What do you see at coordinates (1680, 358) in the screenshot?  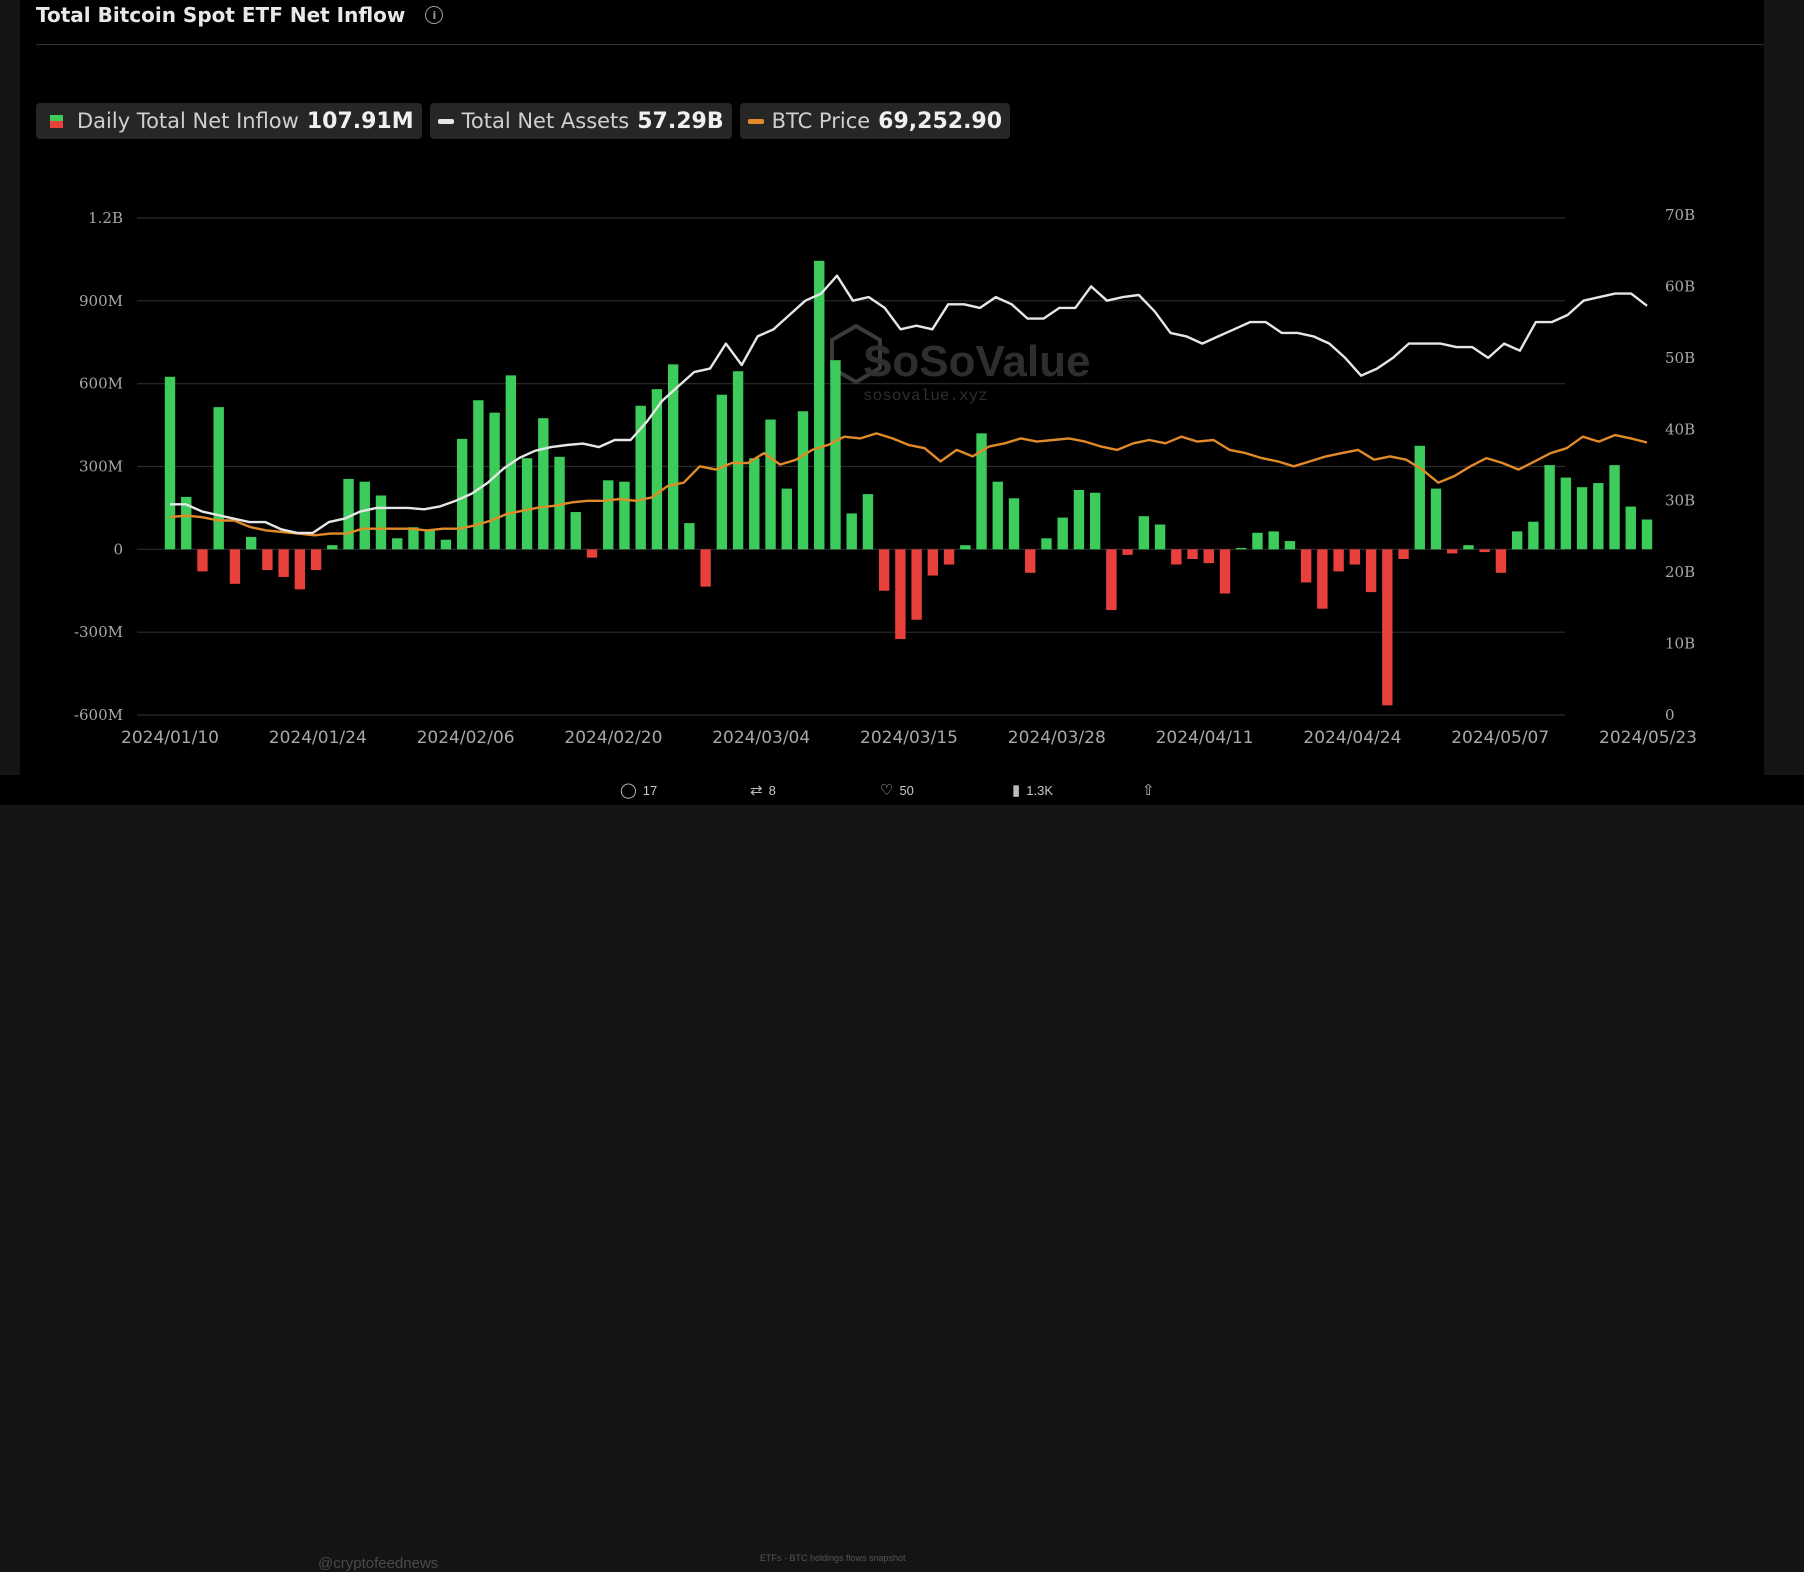 I see `y-right-tick-label: 50B` at bounding box center [1680, 358].